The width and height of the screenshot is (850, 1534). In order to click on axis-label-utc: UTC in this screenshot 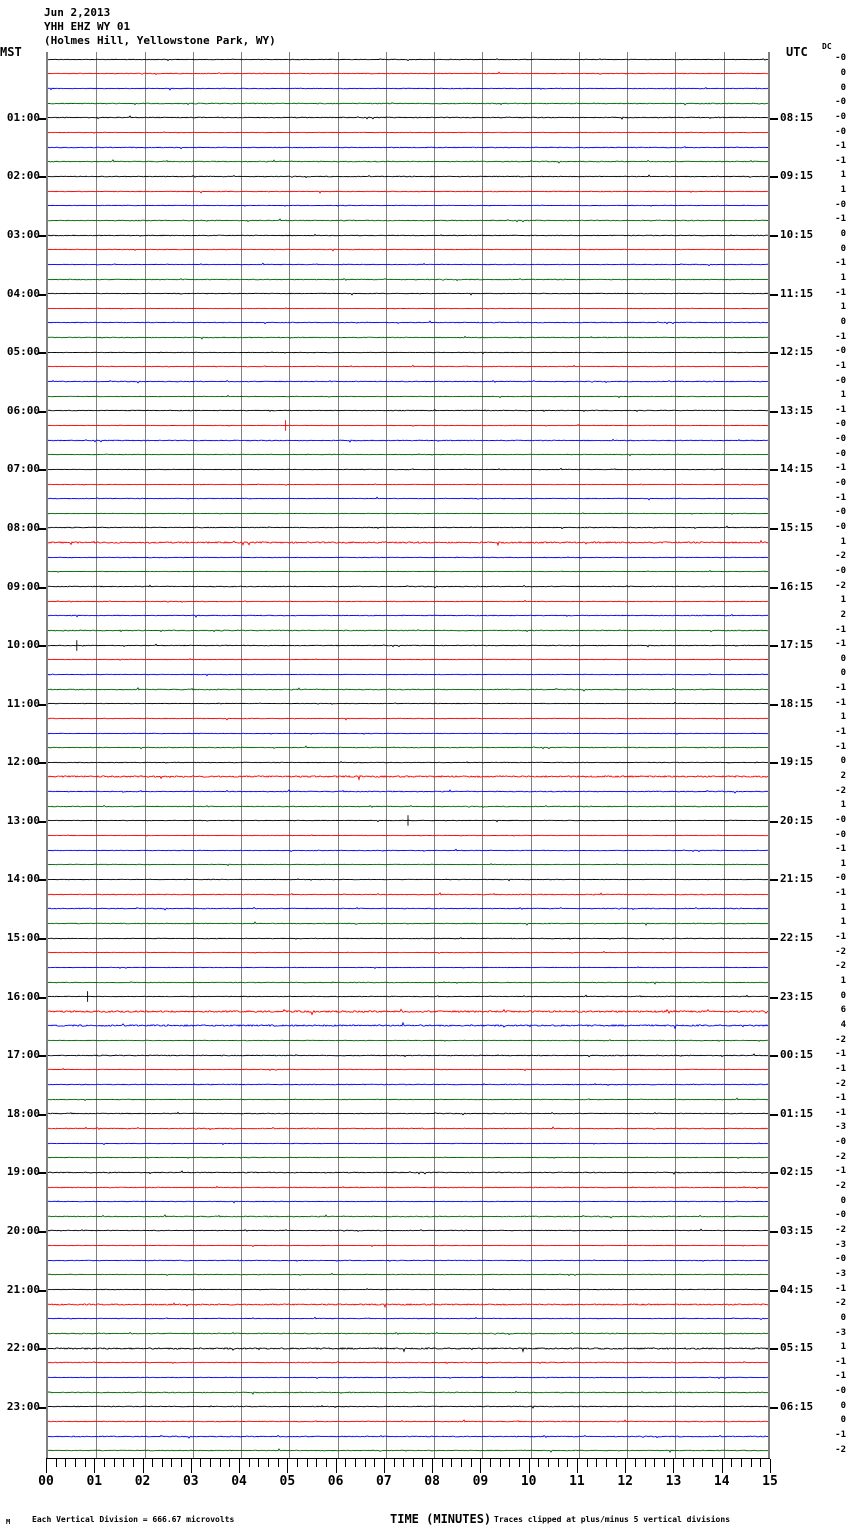, I will do `click(797, 52)`.